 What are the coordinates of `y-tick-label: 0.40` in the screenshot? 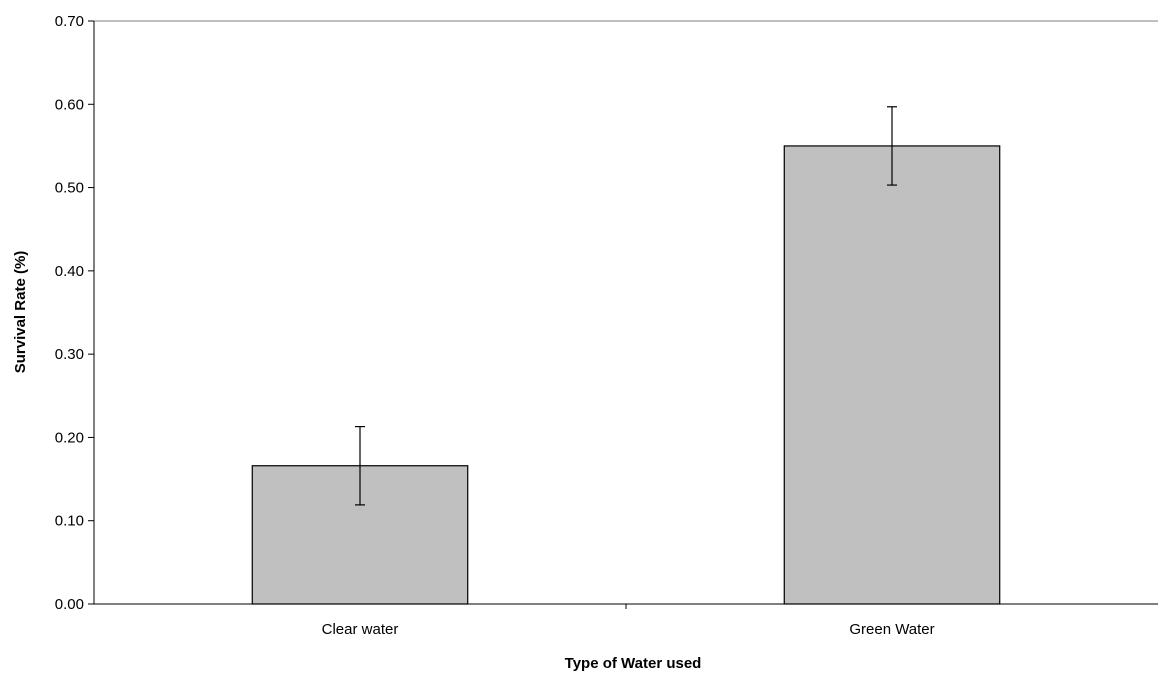 It's located at (69, 271).